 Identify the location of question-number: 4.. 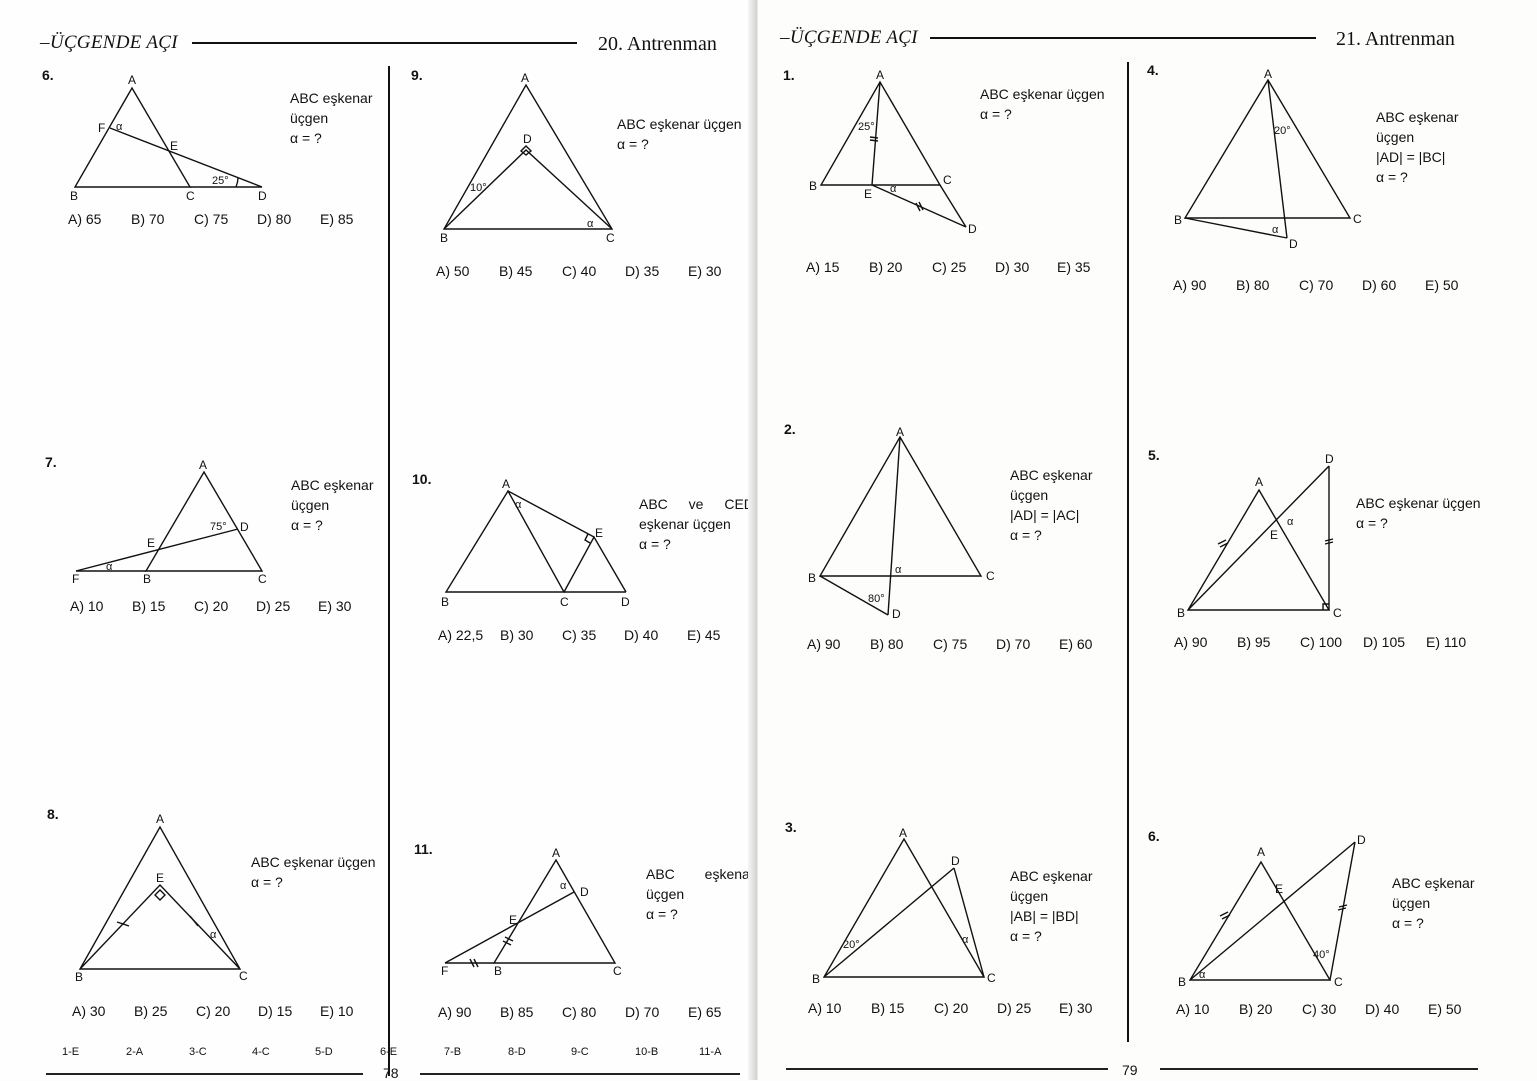
(1153, 70).